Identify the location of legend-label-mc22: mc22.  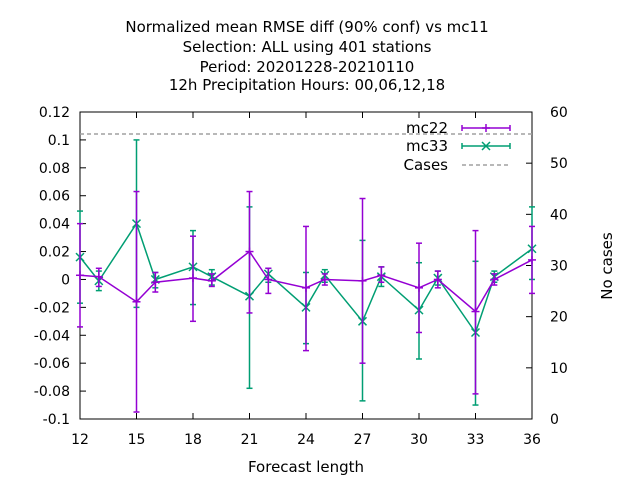
(427, 128).